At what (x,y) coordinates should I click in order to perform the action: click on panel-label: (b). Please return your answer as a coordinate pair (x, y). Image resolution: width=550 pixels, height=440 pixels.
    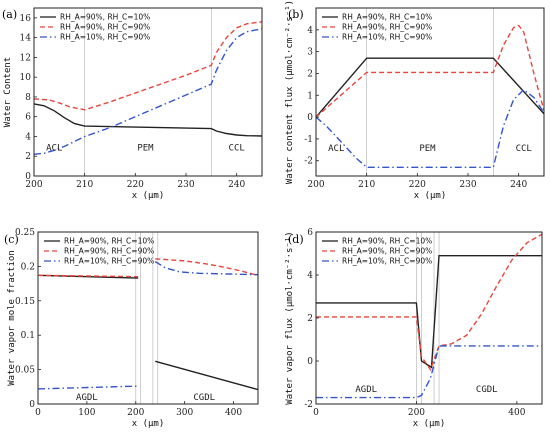
    Looking at the image, I should click on (296, 14).